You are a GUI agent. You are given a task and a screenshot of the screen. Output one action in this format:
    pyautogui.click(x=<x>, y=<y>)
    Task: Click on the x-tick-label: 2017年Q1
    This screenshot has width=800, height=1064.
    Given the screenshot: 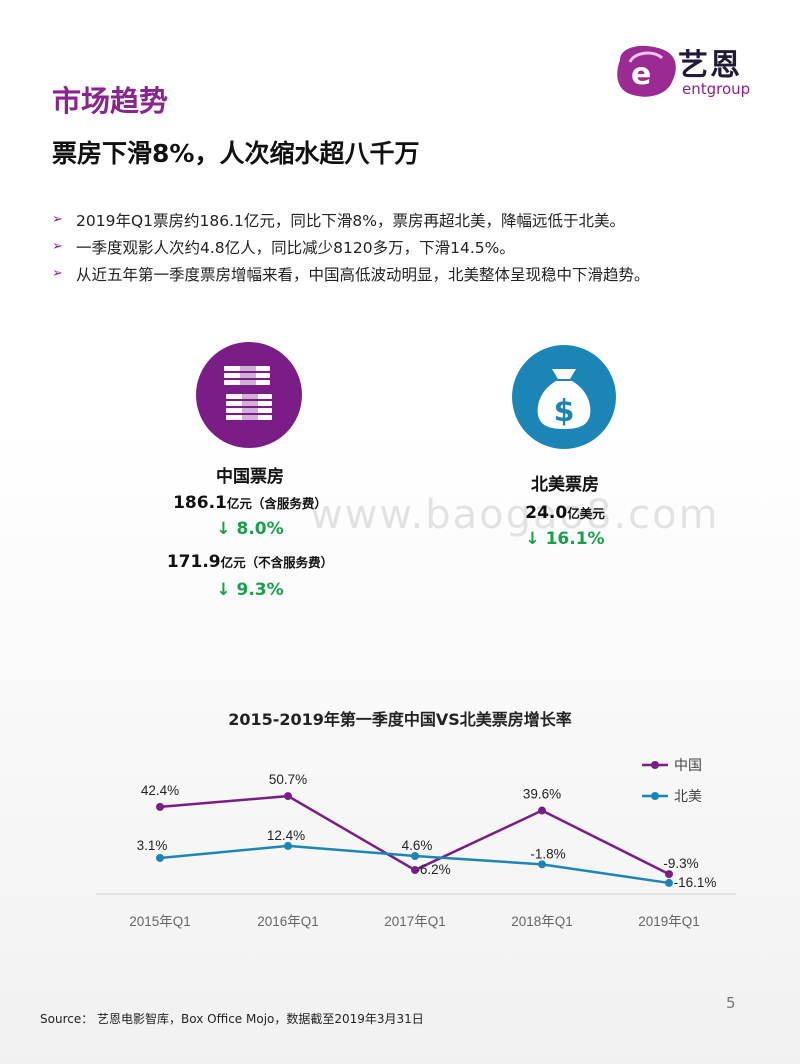 What is the action you would take?
    pyautogui.click(x=415, y=921)
    